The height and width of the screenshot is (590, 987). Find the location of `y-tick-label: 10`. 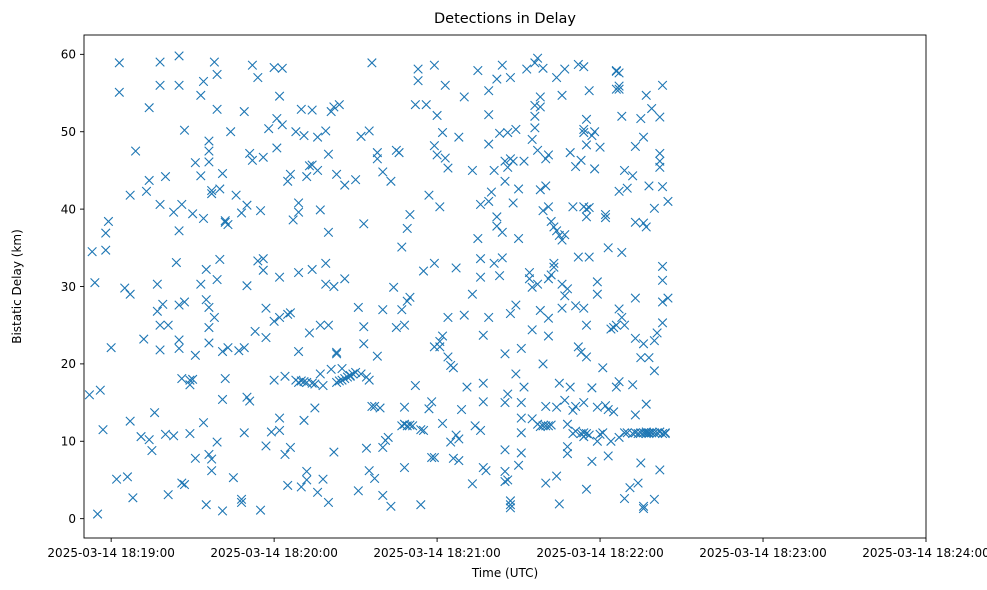

y-tick-label: 10 is located at coordinates (68, 442).